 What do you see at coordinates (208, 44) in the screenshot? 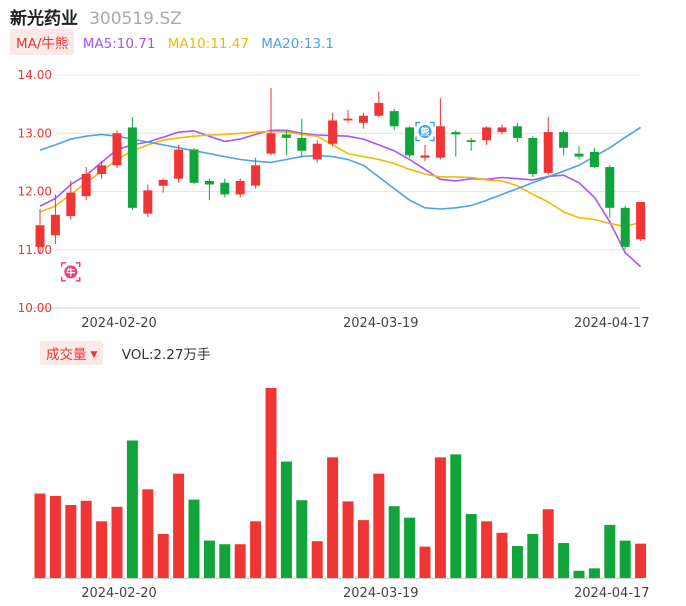
I see `ma10-legend-label: MA10:11.47` at bounding box center [208, 44].